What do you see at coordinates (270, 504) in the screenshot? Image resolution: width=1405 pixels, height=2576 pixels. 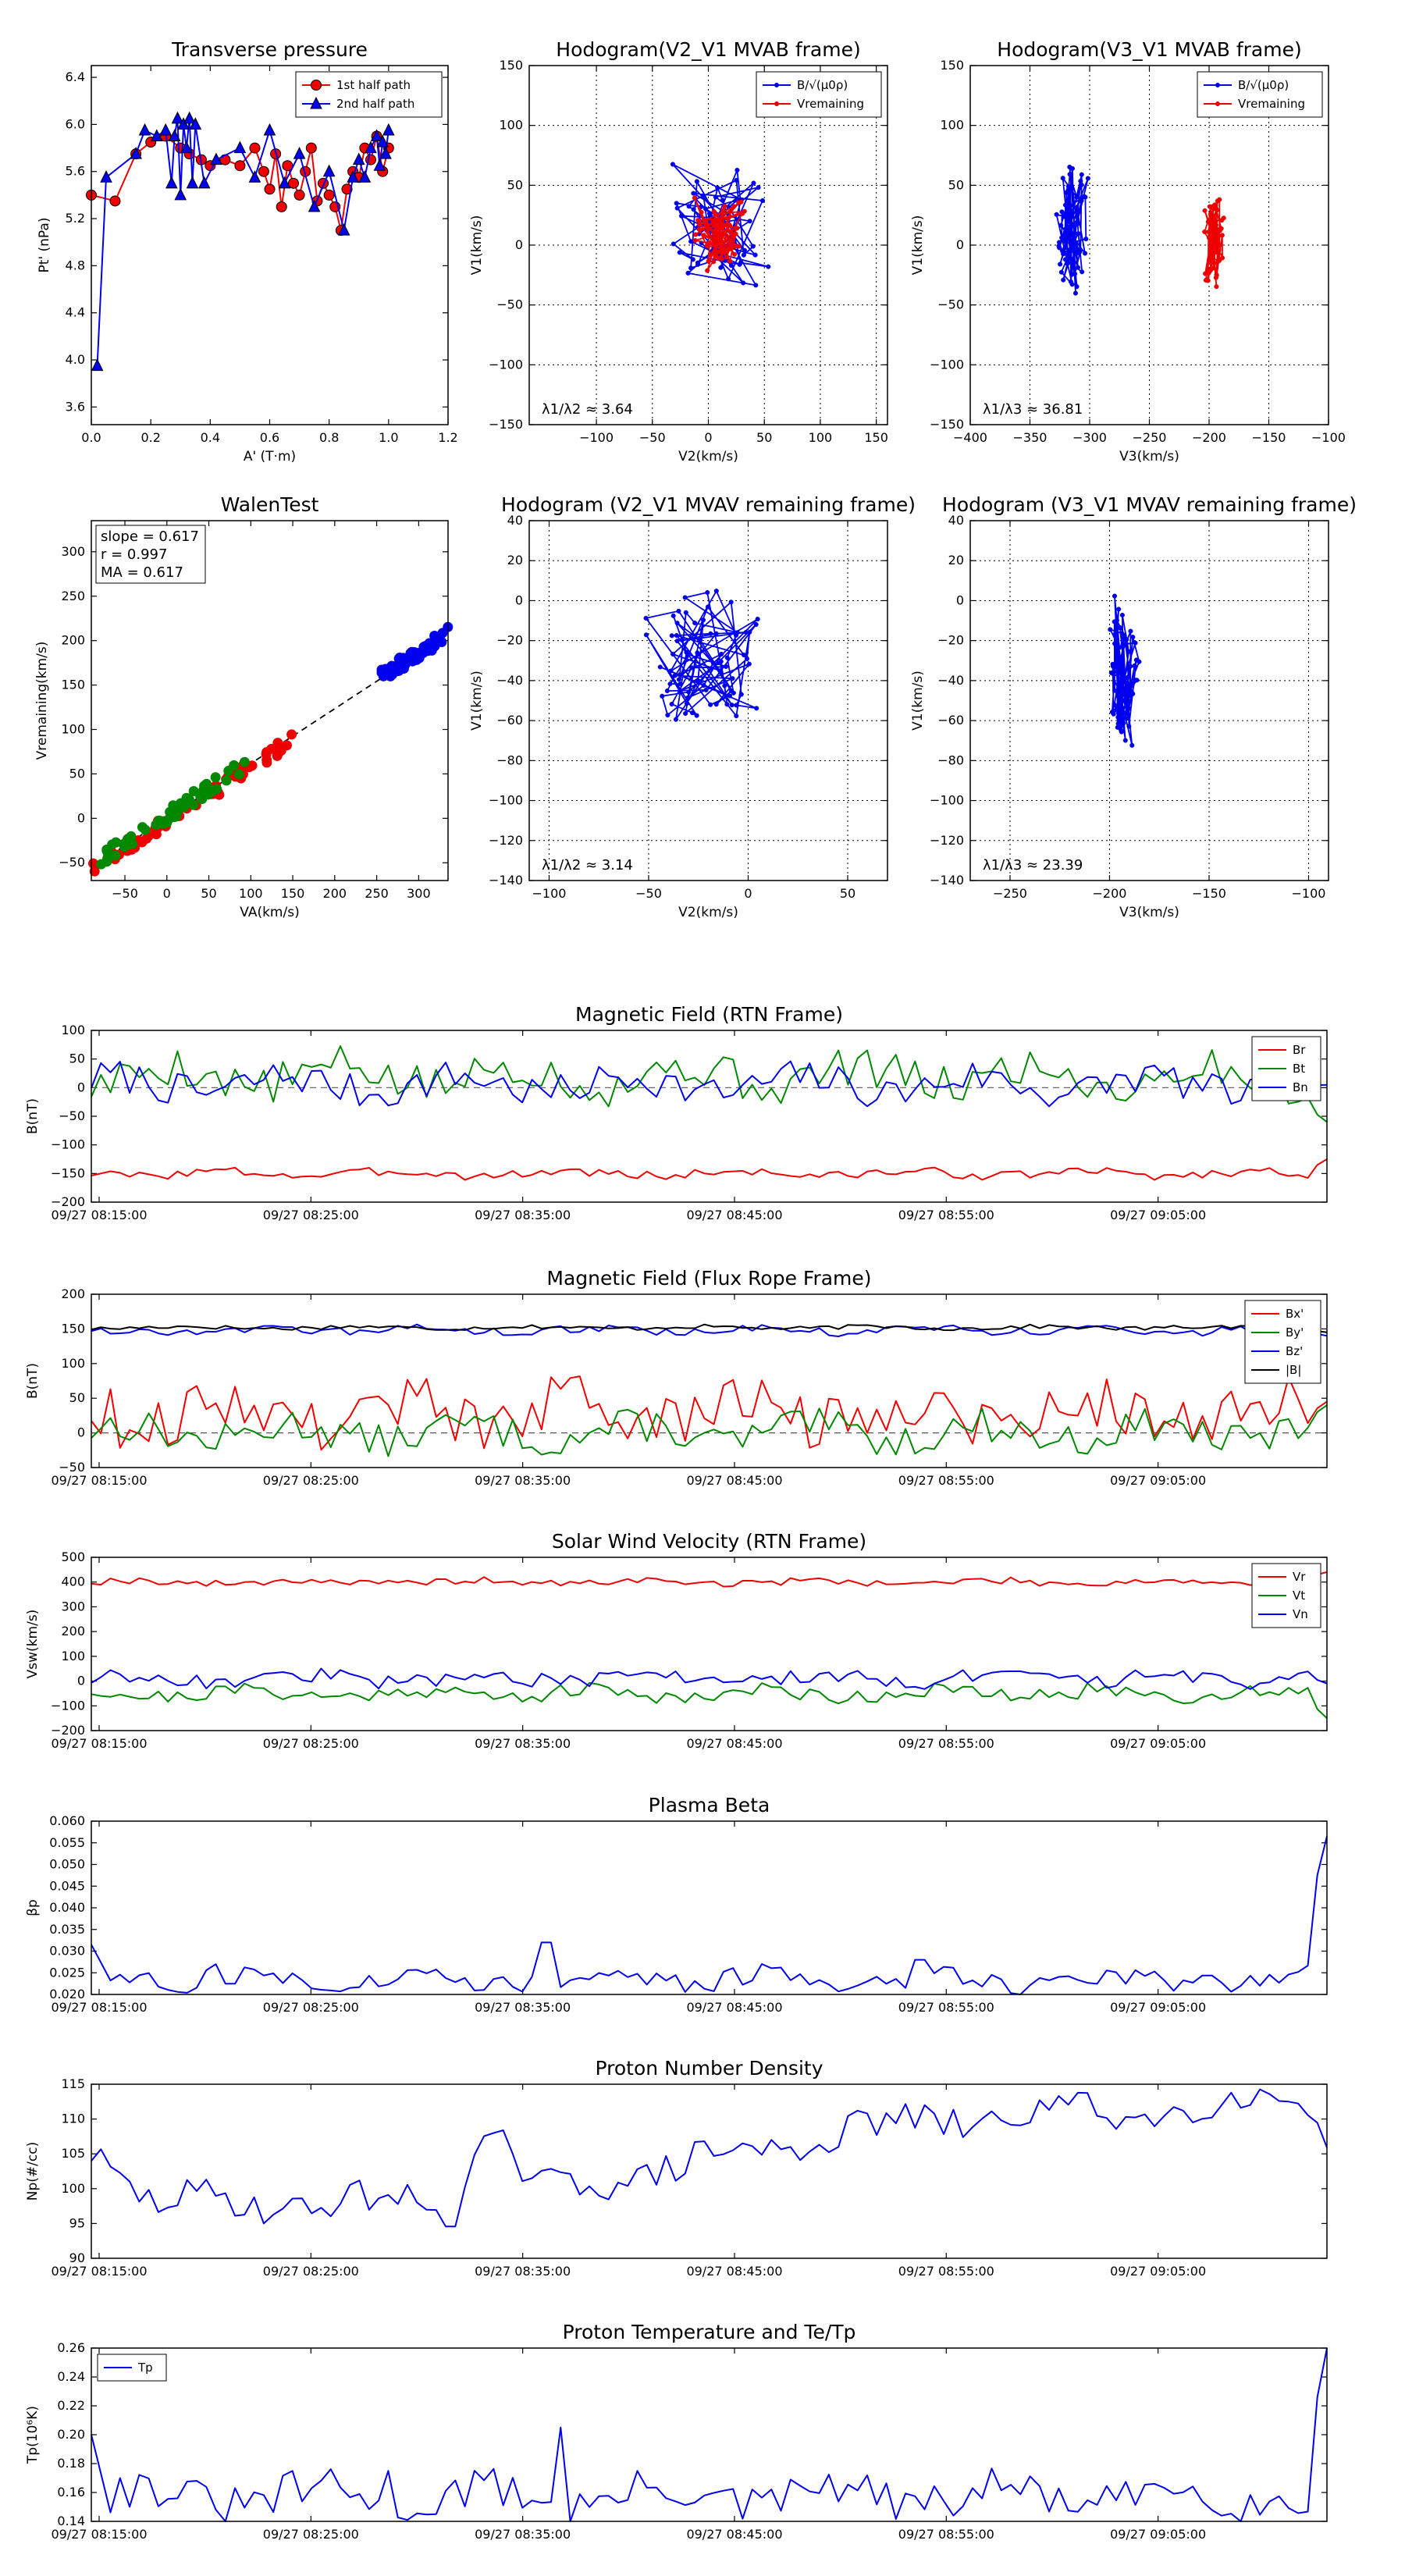 I see `chart-title: WalenTest` at bounding box center [270, 504].